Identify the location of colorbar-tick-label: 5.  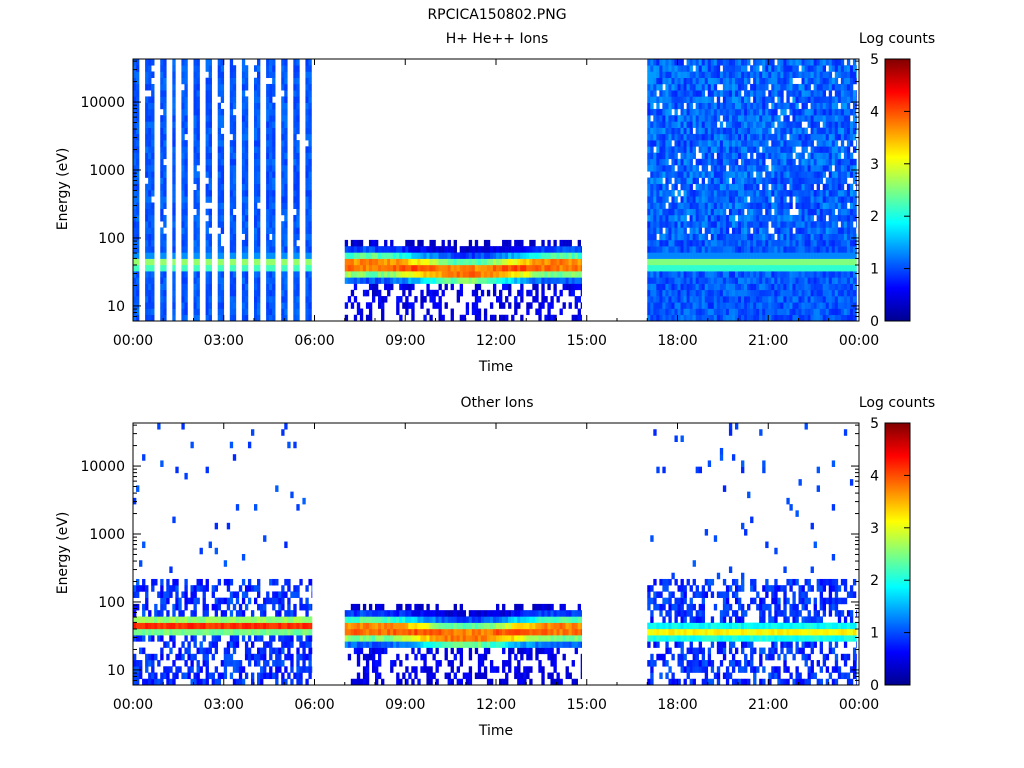
(874, 60).